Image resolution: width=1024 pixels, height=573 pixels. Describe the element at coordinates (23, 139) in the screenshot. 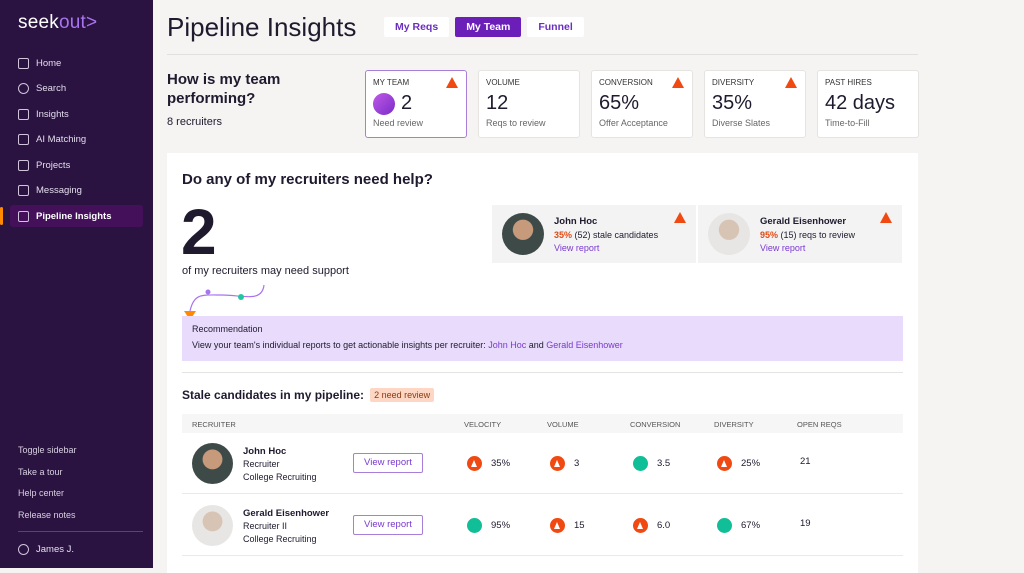

I see `robot-icon` at that location.